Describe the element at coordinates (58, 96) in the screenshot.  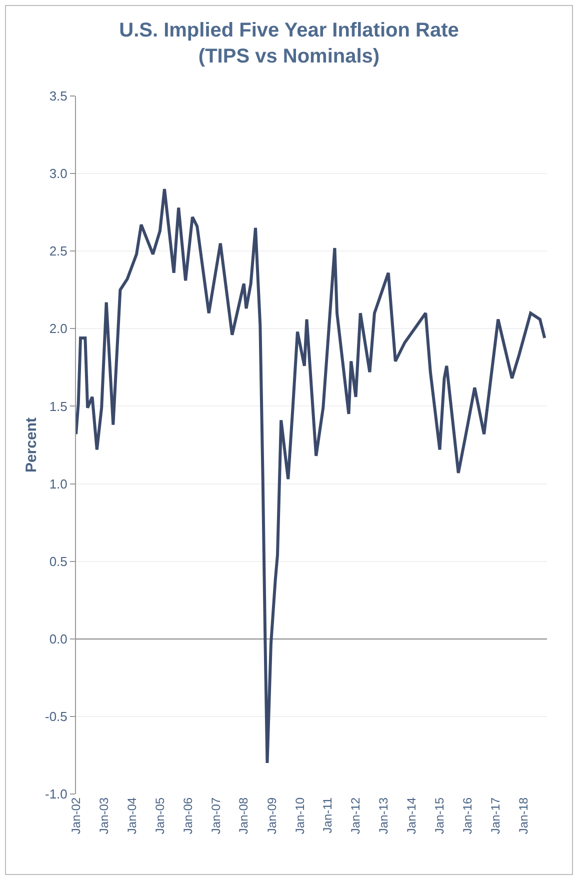
I see `y-tick-label: 3.5` at that location.